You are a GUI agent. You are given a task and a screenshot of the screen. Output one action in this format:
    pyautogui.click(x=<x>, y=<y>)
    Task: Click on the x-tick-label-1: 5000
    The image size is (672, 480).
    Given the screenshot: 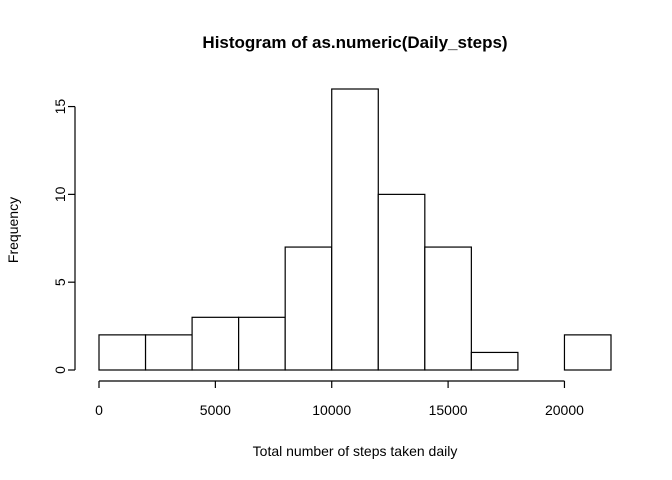 What is the action you would take?
    pyautogui.click(x=215, y=410)
    